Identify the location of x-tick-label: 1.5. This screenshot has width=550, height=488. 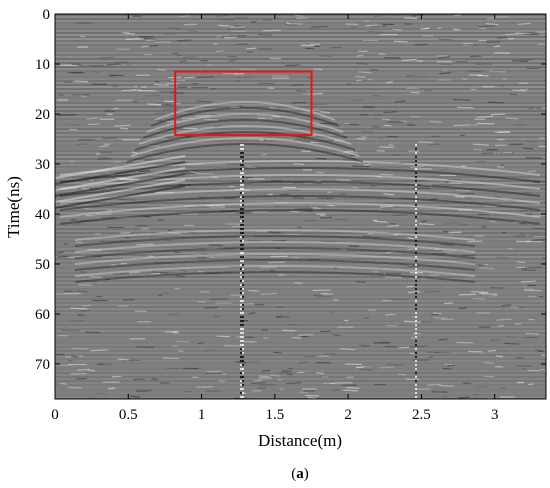
(274, 415).